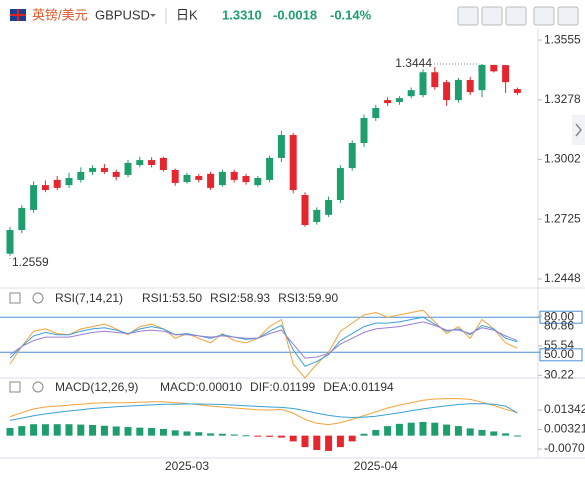 This screenshot has width=585, height=485. What do you see at coordinates (263, 412) in the screenshot?
I see `macd-line` at bounding box center [263, 412].